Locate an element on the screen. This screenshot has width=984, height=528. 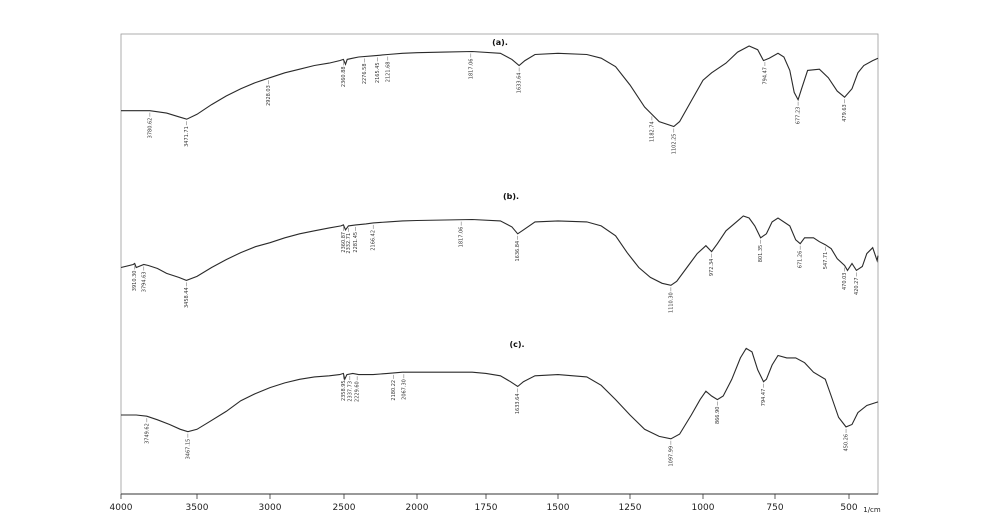
peak-label: 1097.99 is located at coordinates (671, 456).